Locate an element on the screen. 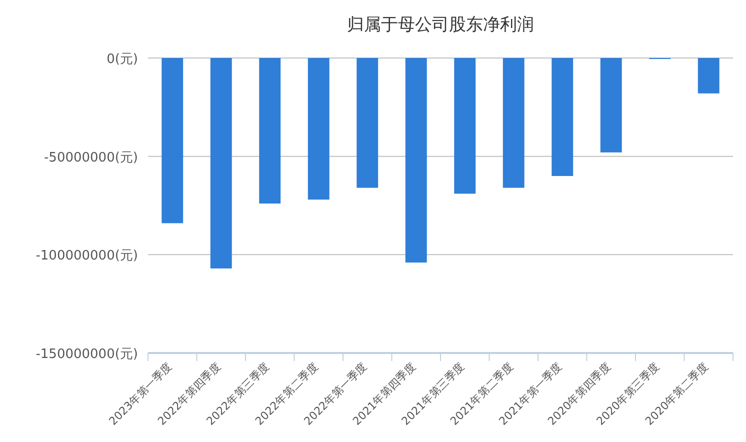 The width and height of the screenshot is (746, 442). chart-title: 归属于母公司股东净利润 is located at coordinates (440, 25).